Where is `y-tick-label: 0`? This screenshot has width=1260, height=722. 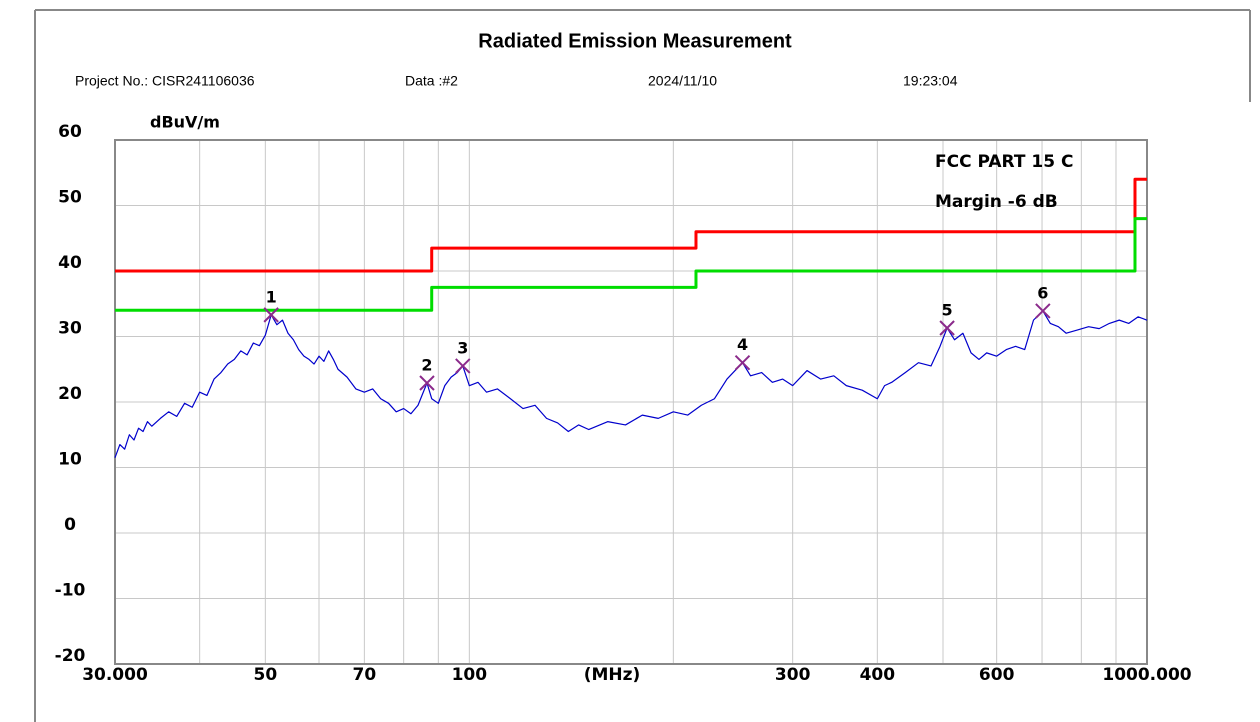 y-tick-label: 0 is located at coordinates (70, 525).